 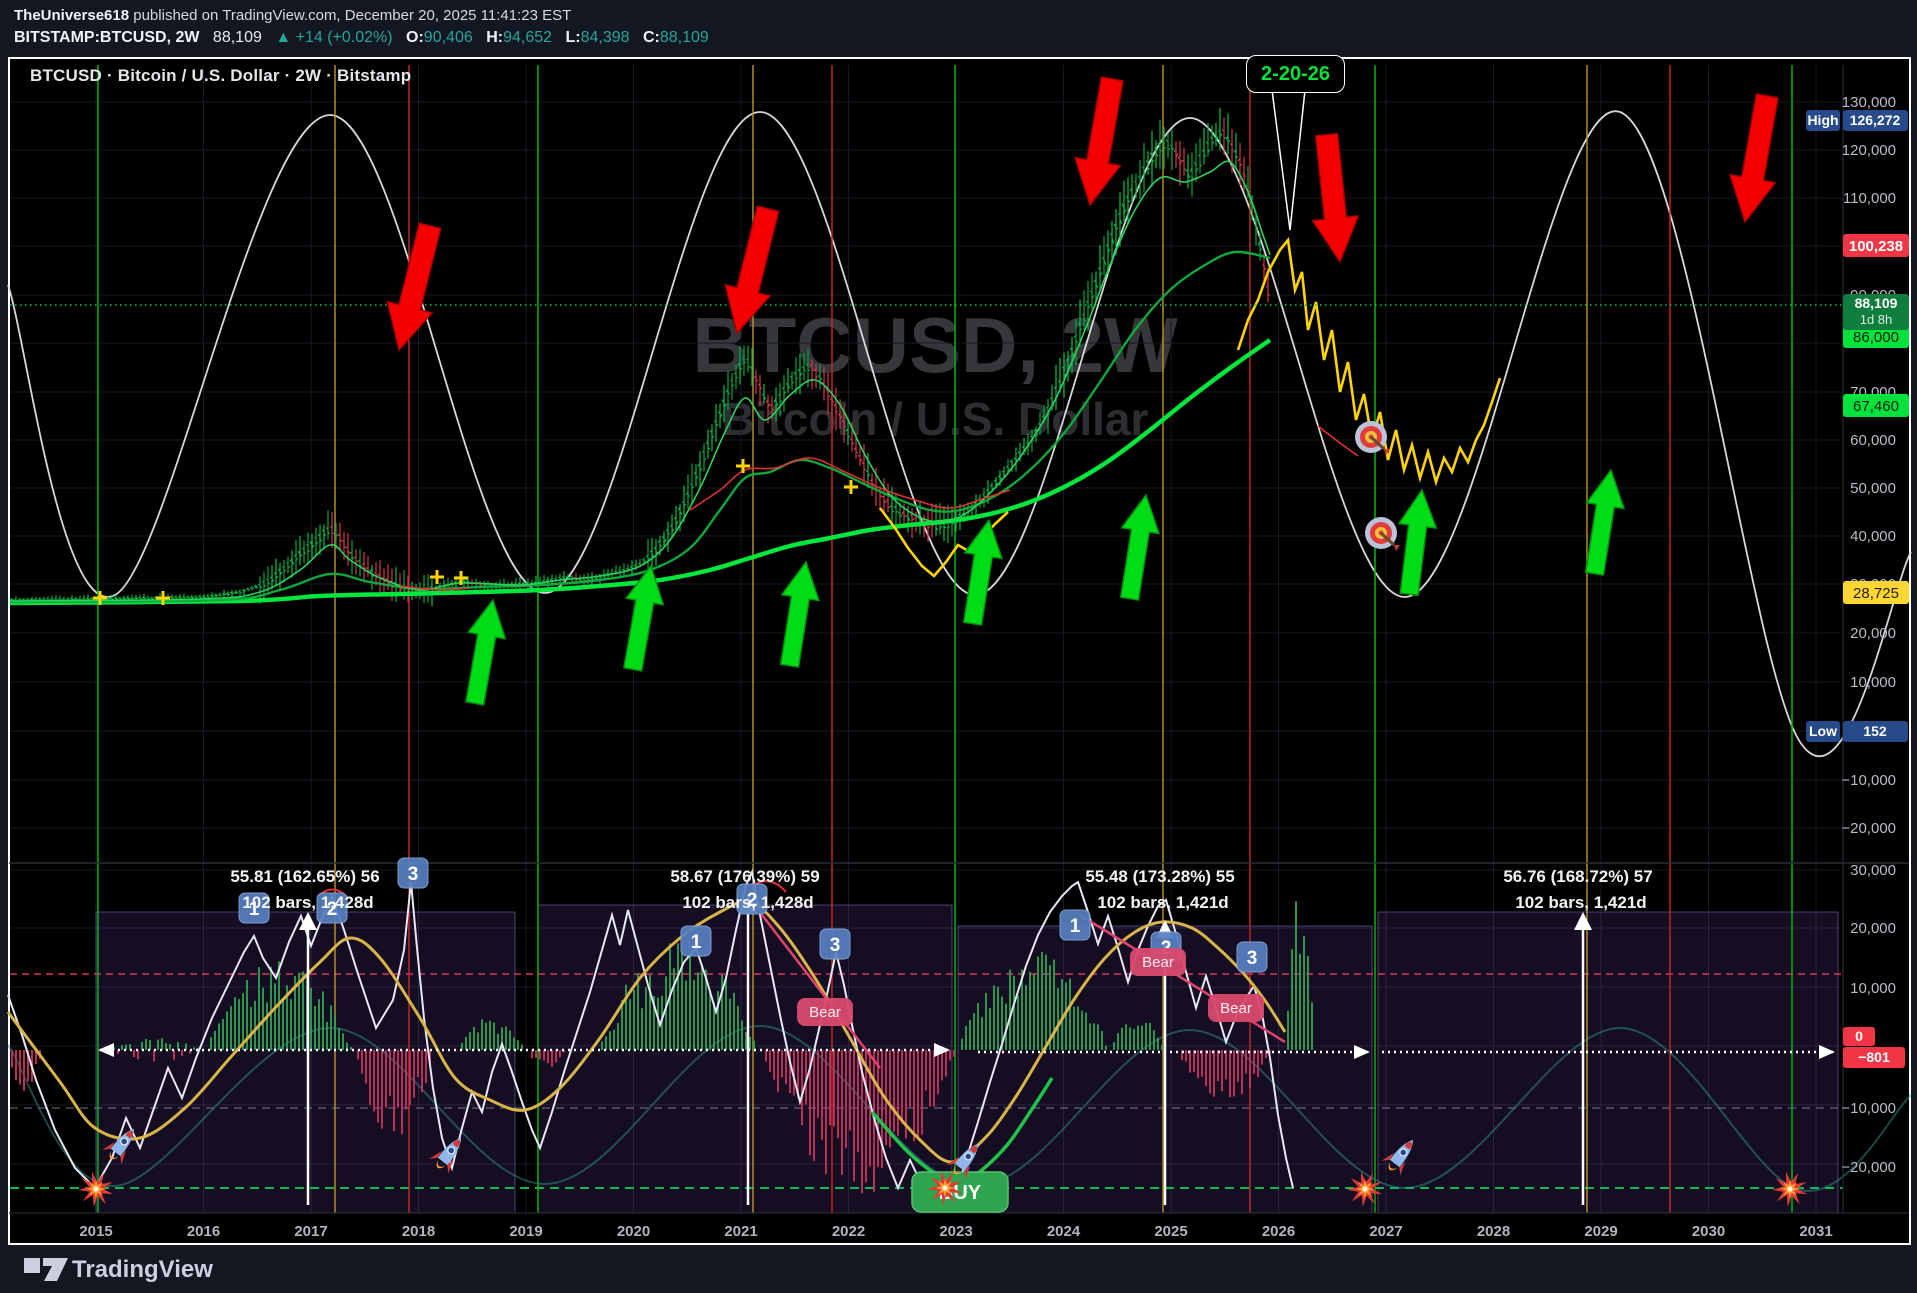 What do you see at coordinates (1876, 303) in the screenshot?
I see `svg-text: 88,109` at bounding box center [1876, 303].